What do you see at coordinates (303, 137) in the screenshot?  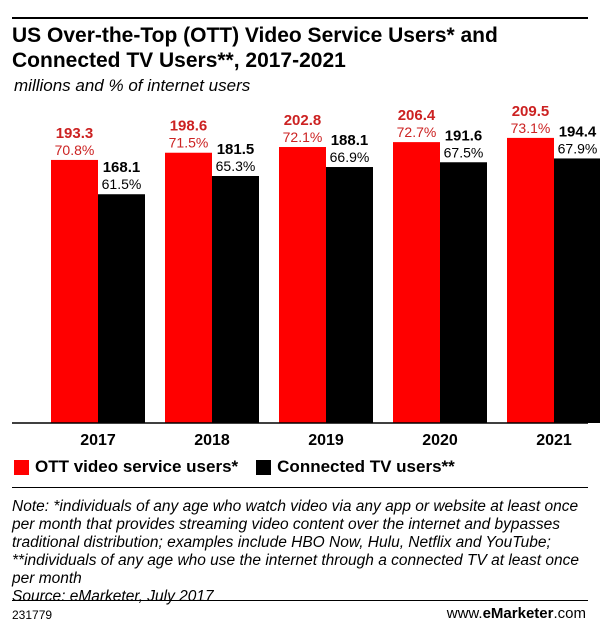 I see `percent-label-ott-2019: 72.1%` at bounding box center [303, 137].